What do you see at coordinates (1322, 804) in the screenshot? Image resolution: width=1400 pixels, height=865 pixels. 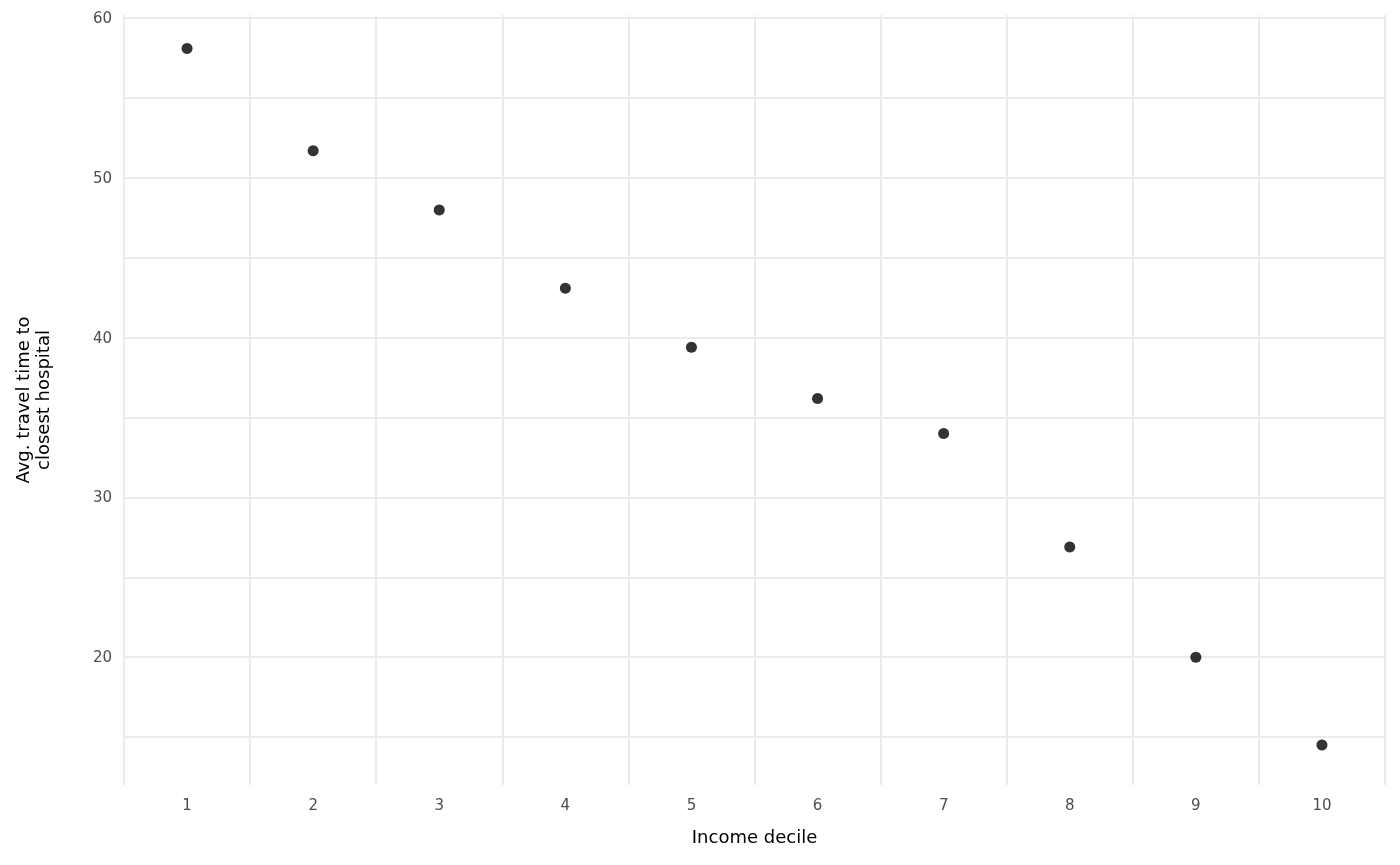 I see `x-tick-label: 10` at bounding box center [1322, 804].